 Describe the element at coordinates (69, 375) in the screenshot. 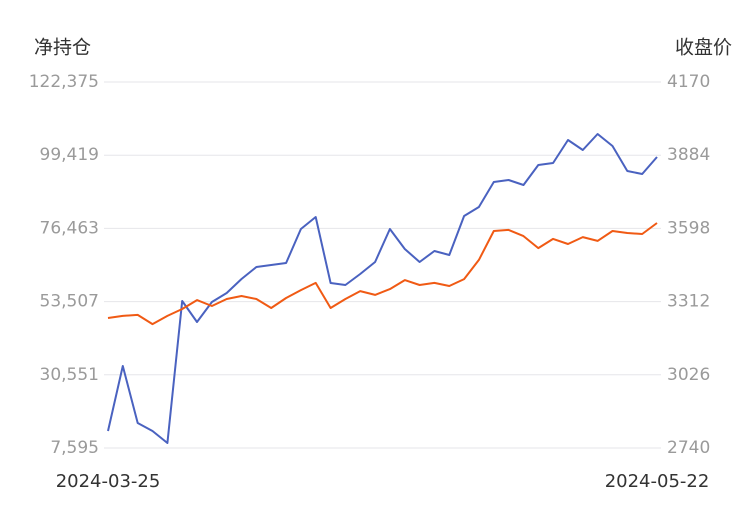

I see `y-tick-label: 30,551` at that location.